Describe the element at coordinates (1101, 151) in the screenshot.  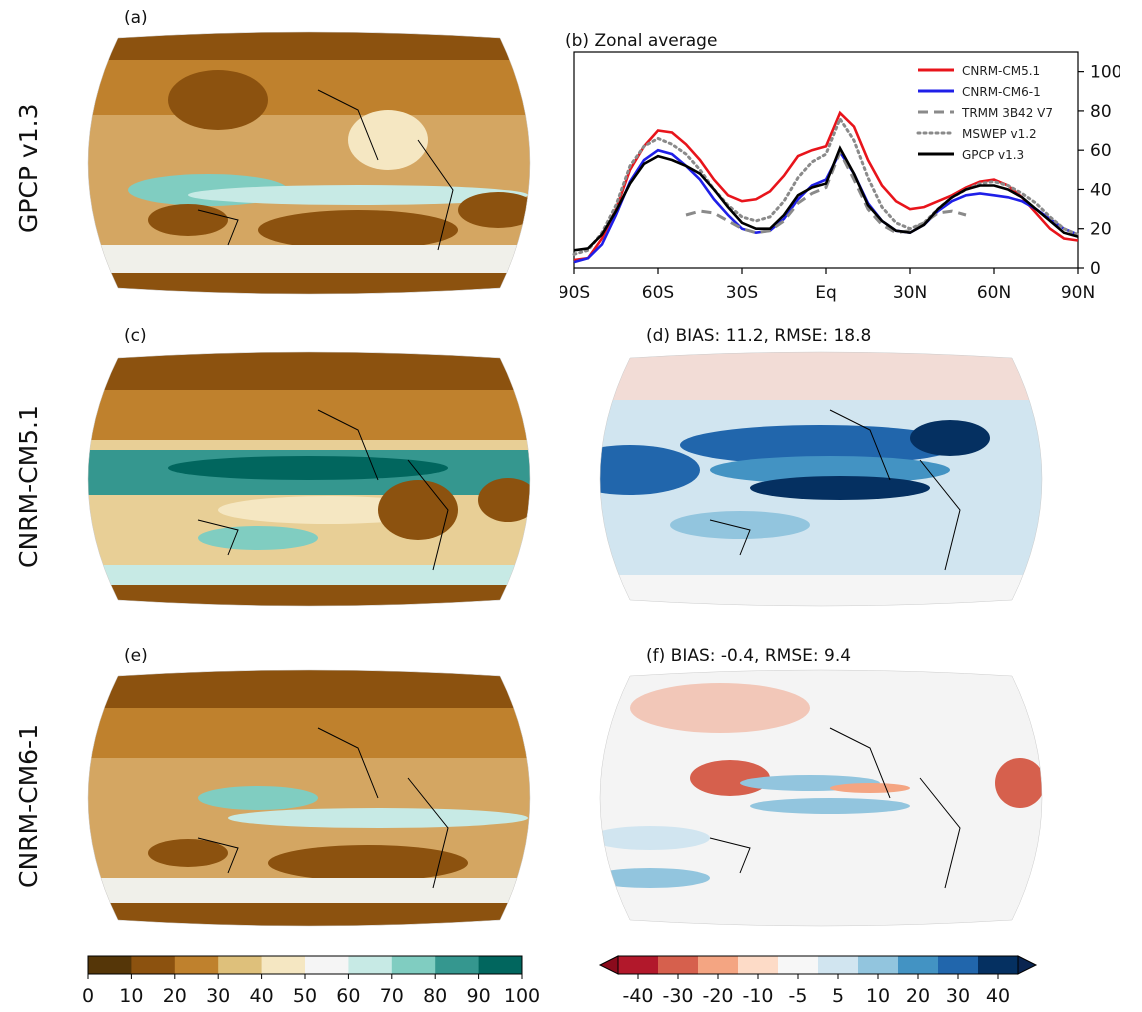
I see `y-tick-label: 60` at that location.